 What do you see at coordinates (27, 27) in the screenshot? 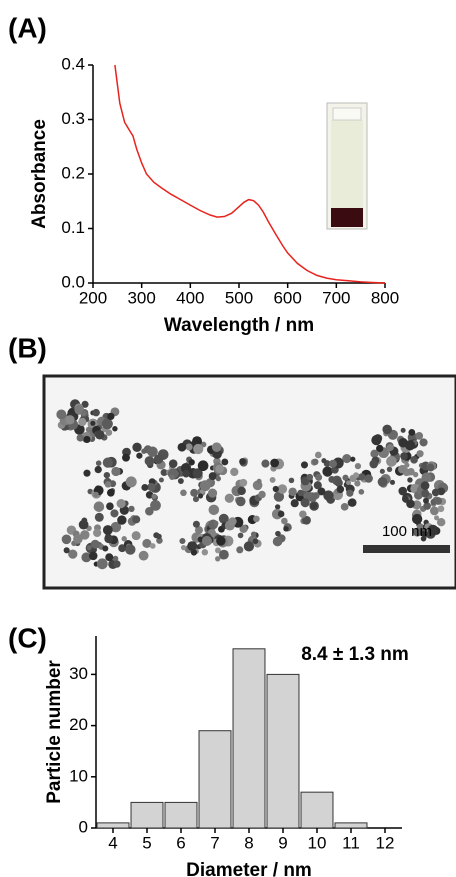
I see `panel-label: (A)` at bounding box center [27, 27].